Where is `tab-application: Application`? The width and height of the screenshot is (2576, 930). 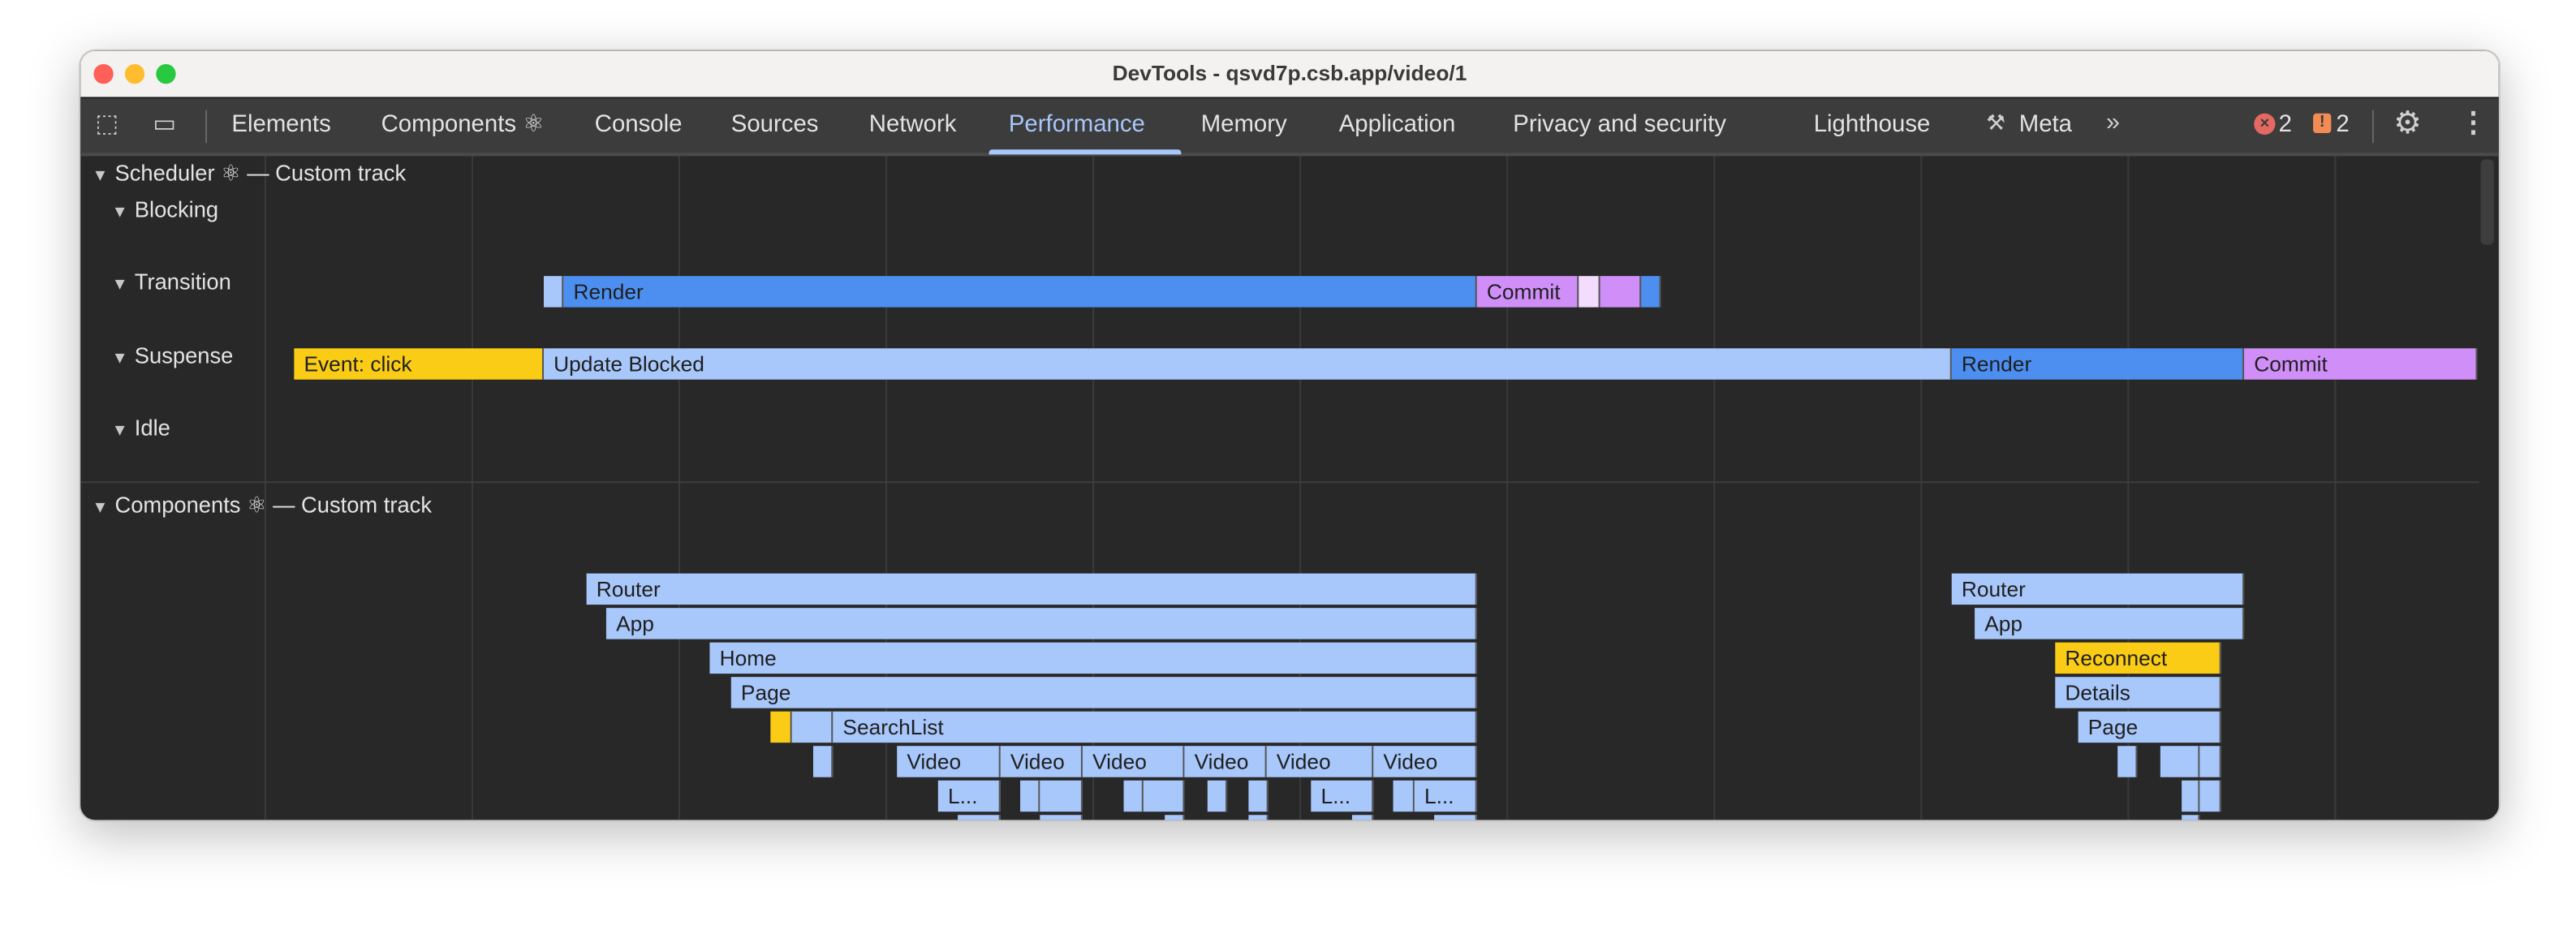
tab-application: Application is located at coordinates (1397, 125).